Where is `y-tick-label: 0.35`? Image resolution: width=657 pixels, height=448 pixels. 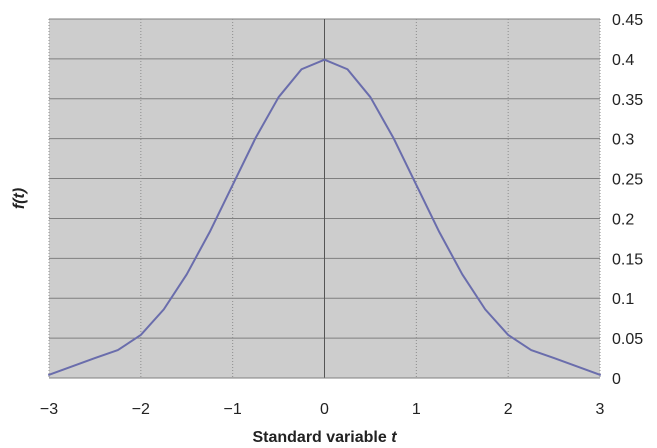 y-tick-label: 0.35 is located at coordinates (627, 100).